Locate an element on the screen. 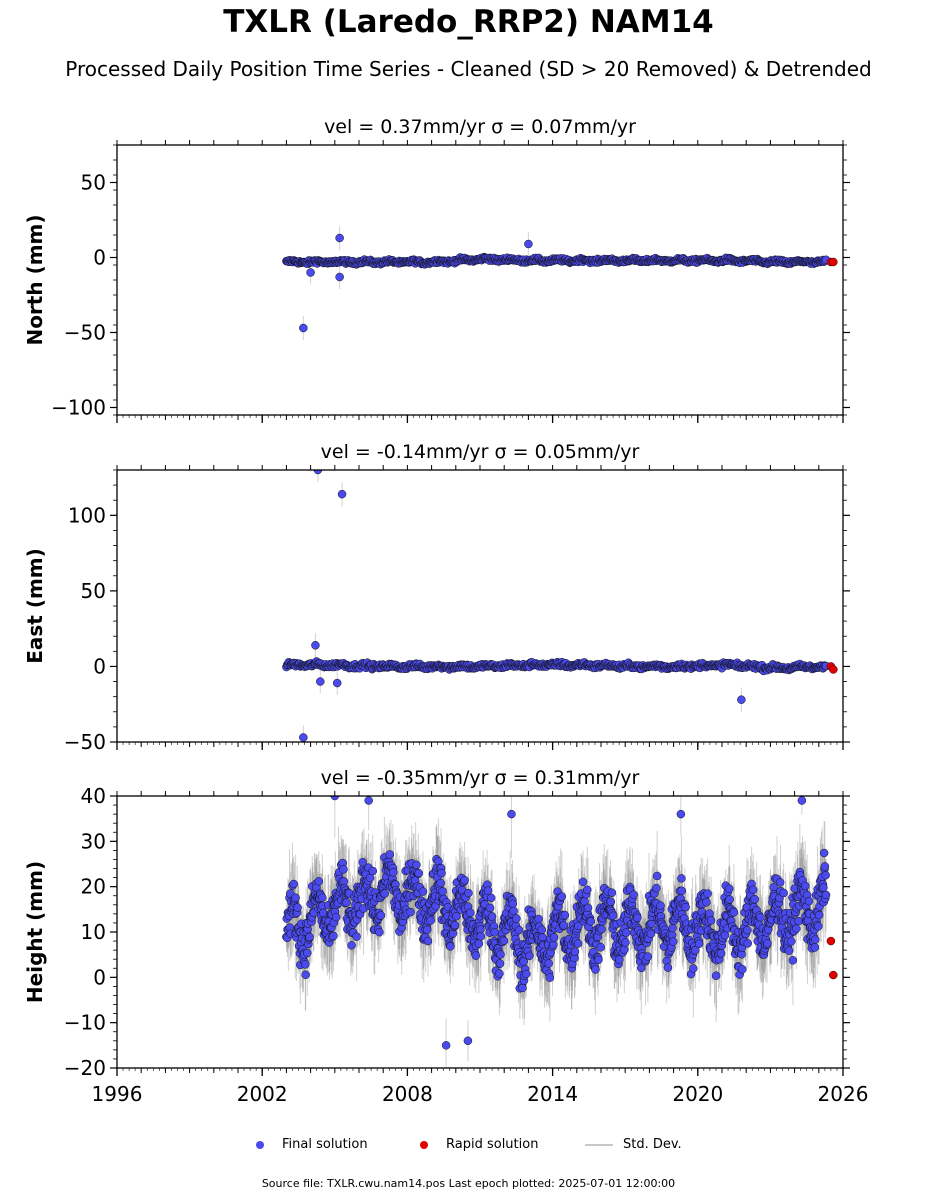 Image resolution: width=937 pixels, height=1200 pixels. panel-title: vel = 0.37mm/yr σ = 0.07mm/yr is located at coordinates (480, 127).